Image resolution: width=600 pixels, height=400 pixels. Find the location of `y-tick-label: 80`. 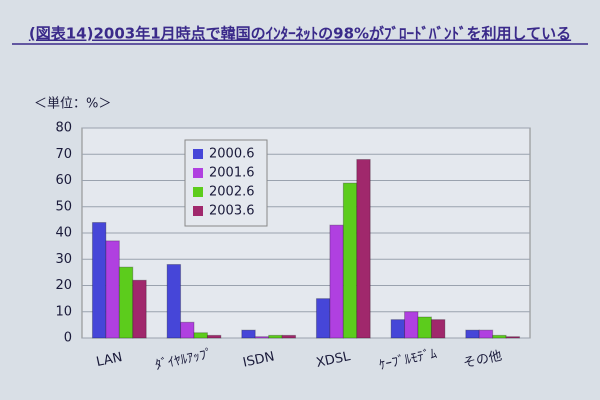

y-tick-label: 80 is located at coordinates (63, 128).